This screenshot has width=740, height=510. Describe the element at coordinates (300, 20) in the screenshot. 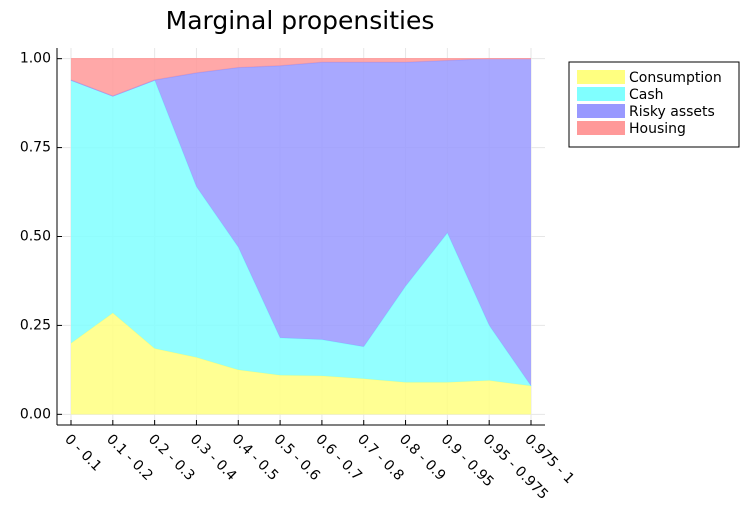

I see `chart-title: Marginal propensities` at that location.